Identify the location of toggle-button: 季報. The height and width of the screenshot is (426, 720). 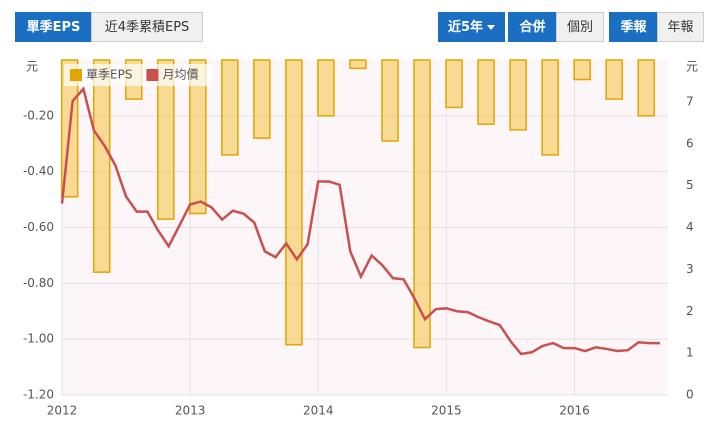
(633, 27).